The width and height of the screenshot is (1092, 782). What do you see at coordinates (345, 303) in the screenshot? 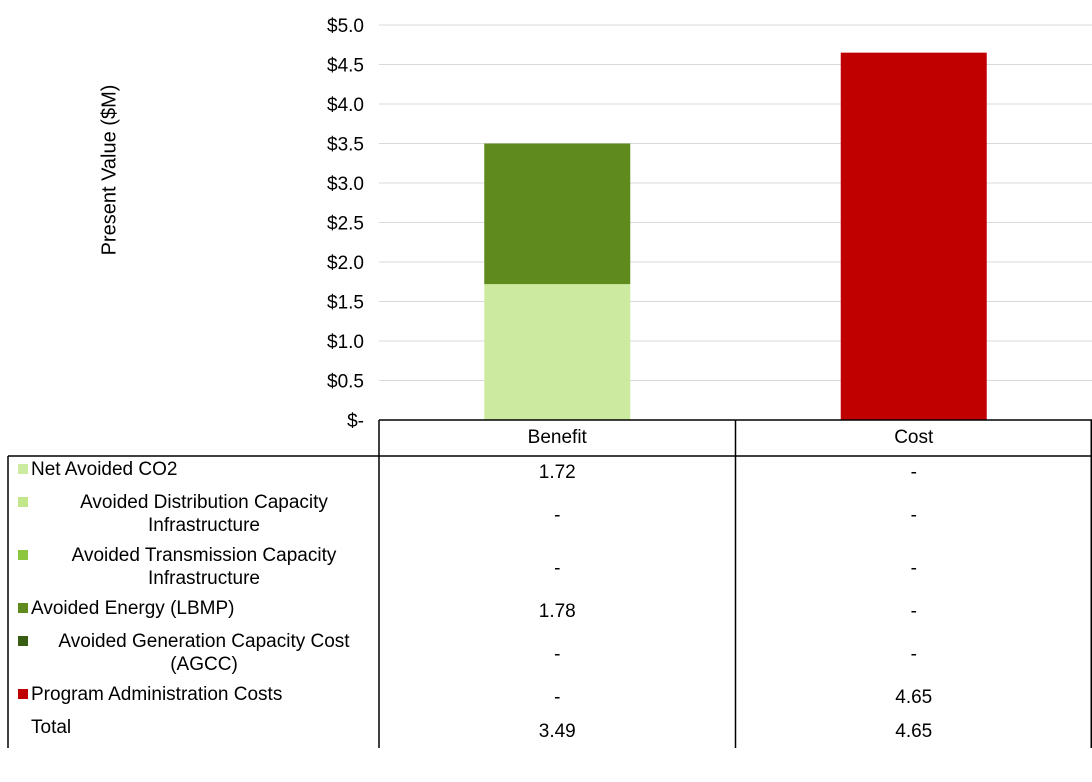
I see `y-tick-label: $1.5` at bounding box center [345, 303].